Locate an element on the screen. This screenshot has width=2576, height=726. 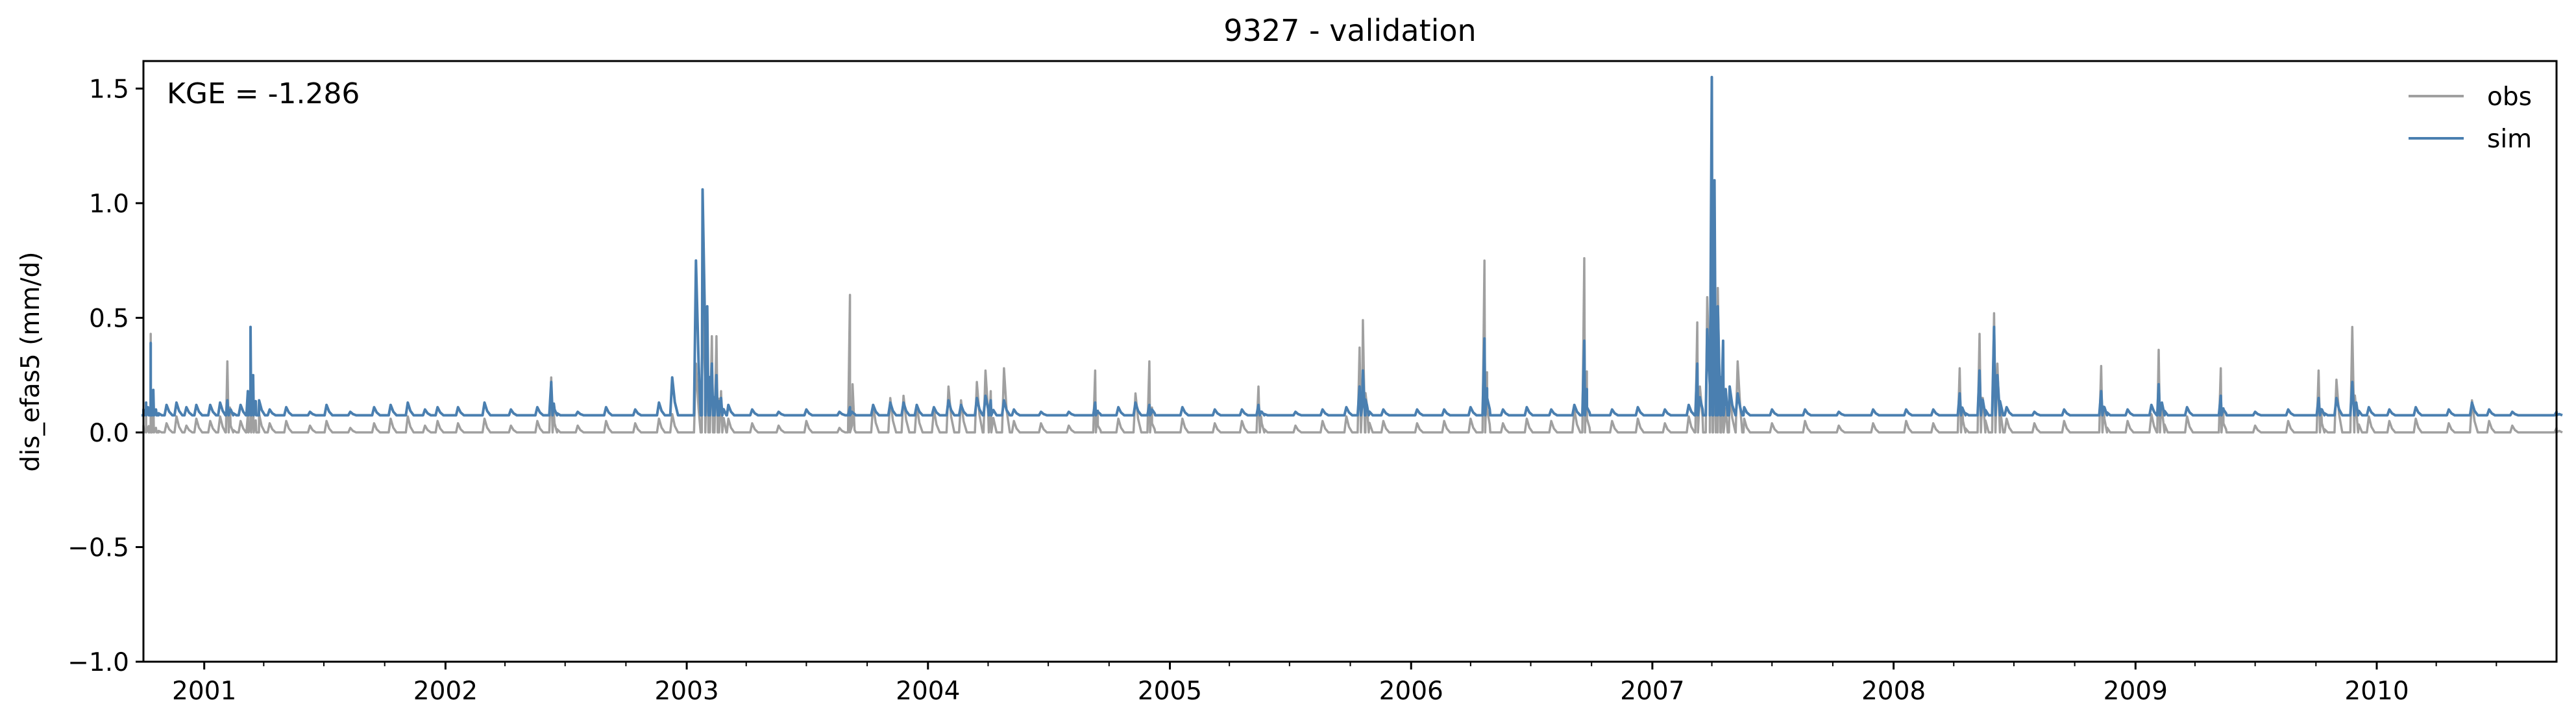
x-tick-label: 2006 is located at coordinates (1411, 691).